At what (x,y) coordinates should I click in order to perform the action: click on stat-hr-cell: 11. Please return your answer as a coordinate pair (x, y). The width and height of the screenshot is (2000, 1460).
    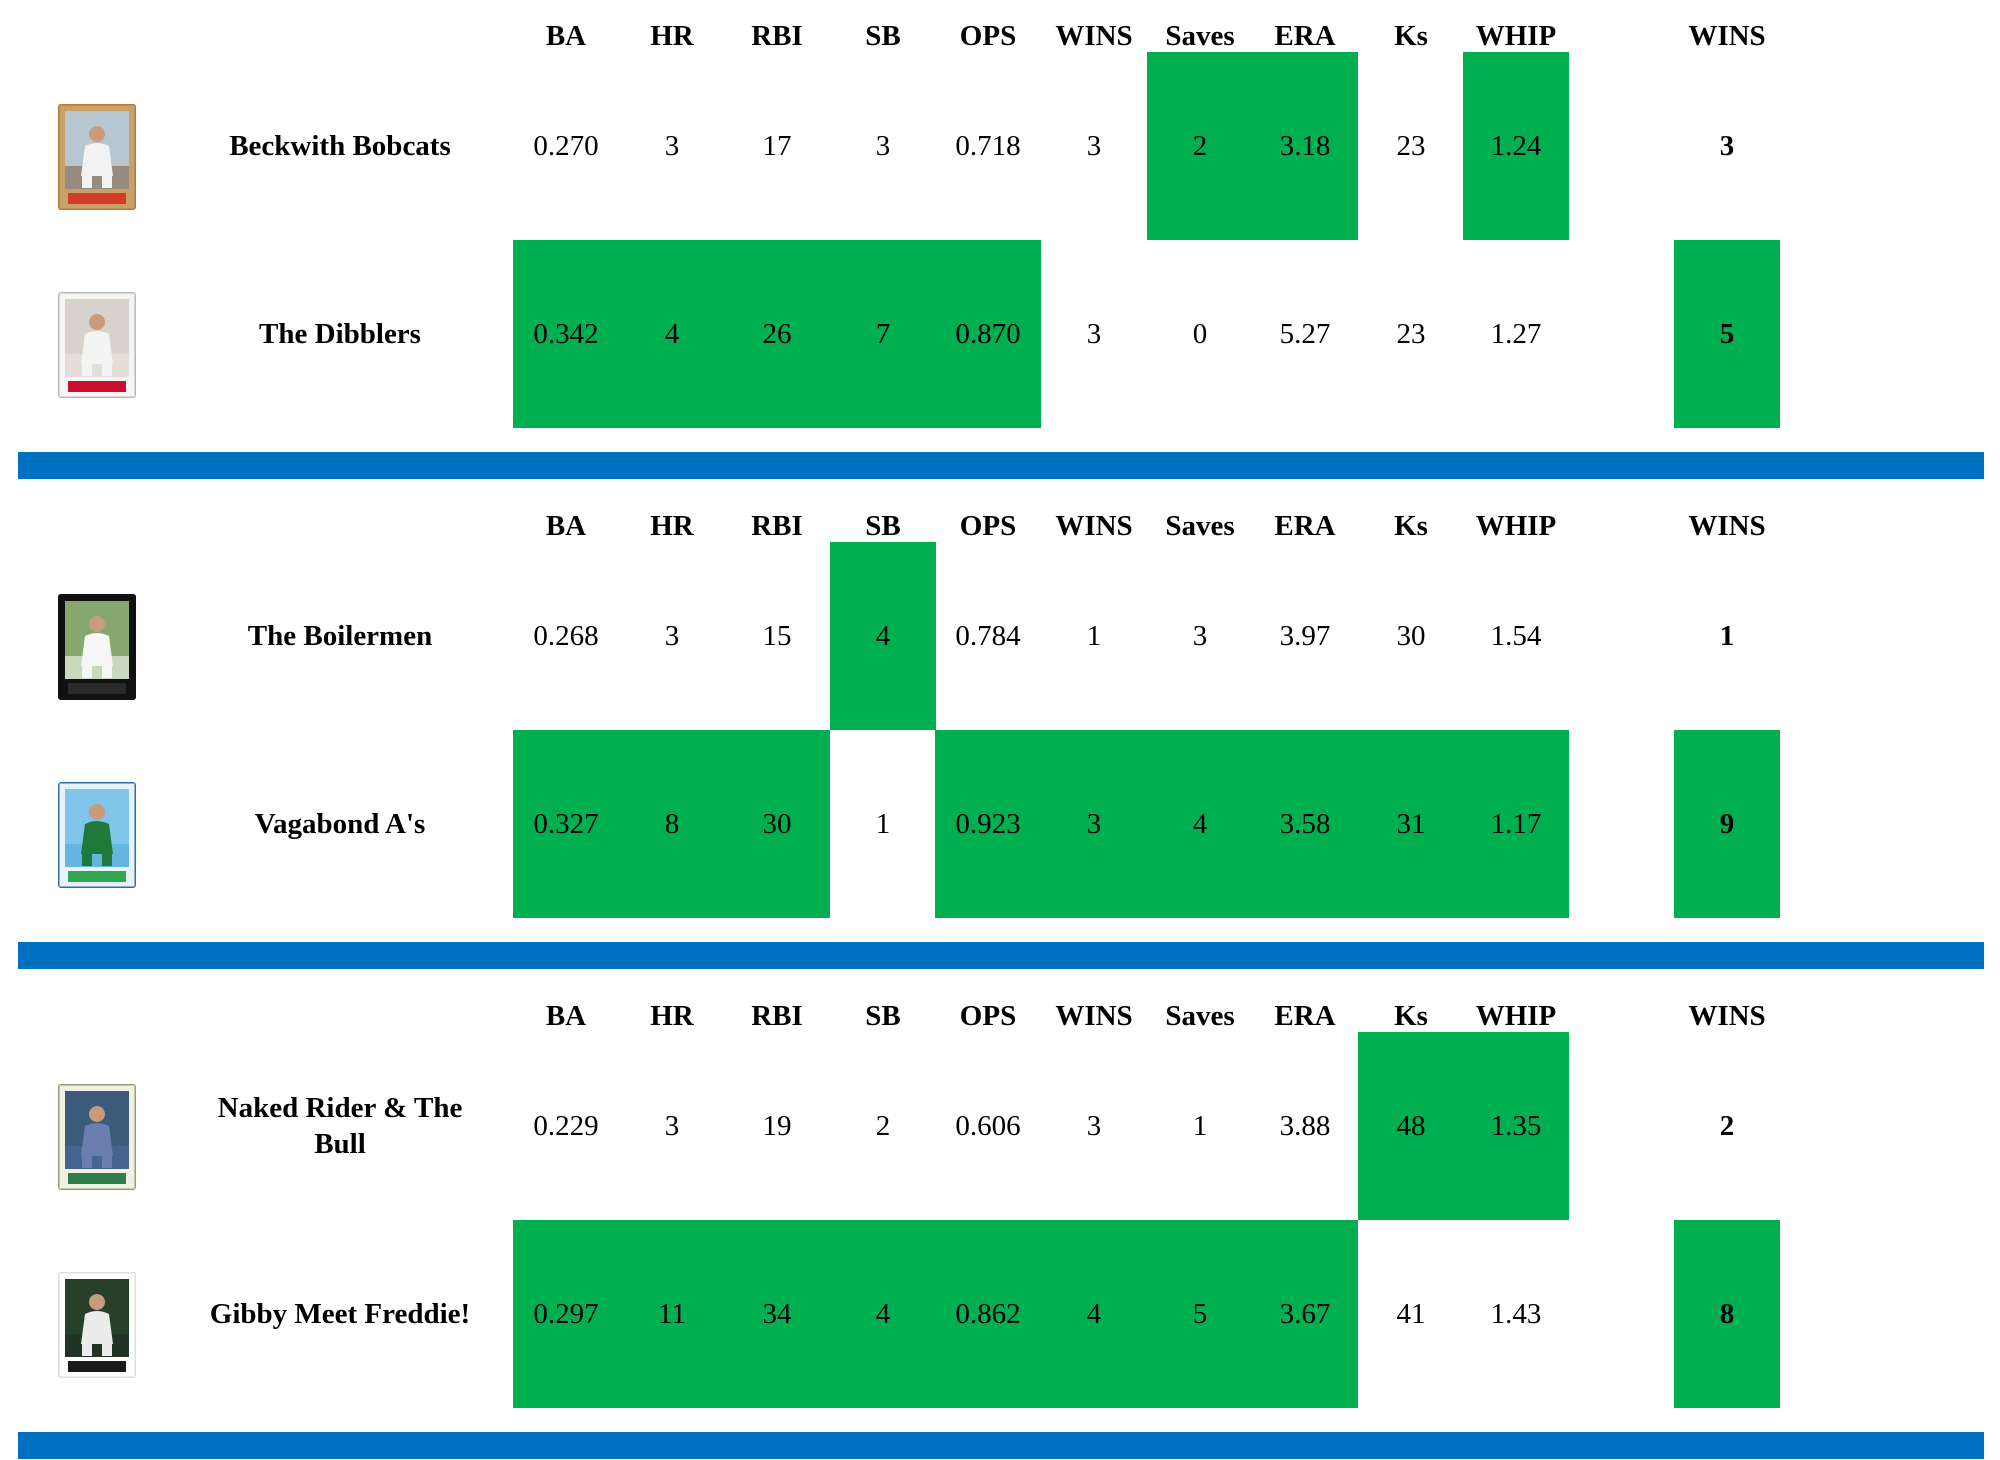
    Looking at the image, I should click on (672, 1314).